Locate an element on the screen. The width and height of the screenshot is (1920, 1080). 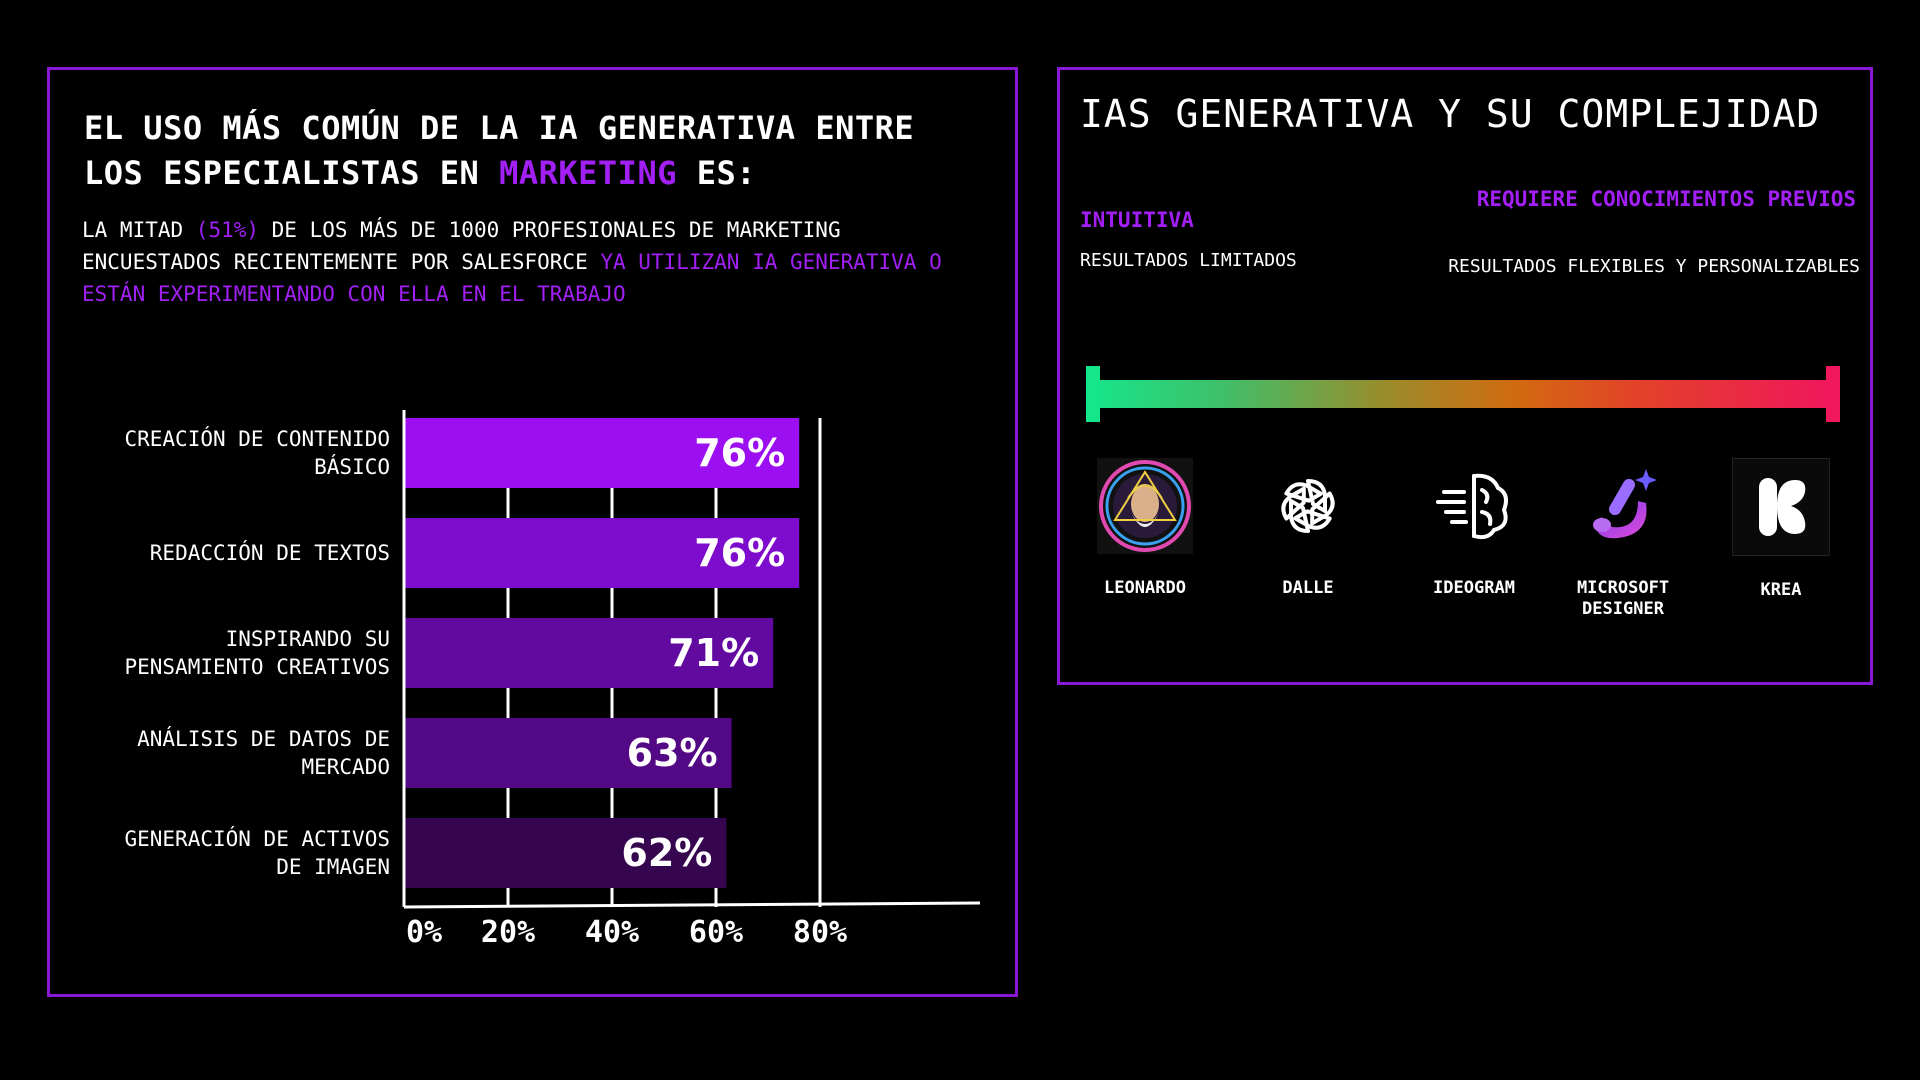
category-label: INSPIRANDO SU PENSAMIENTO CREATIVOS is located at coordinates (257, 653).